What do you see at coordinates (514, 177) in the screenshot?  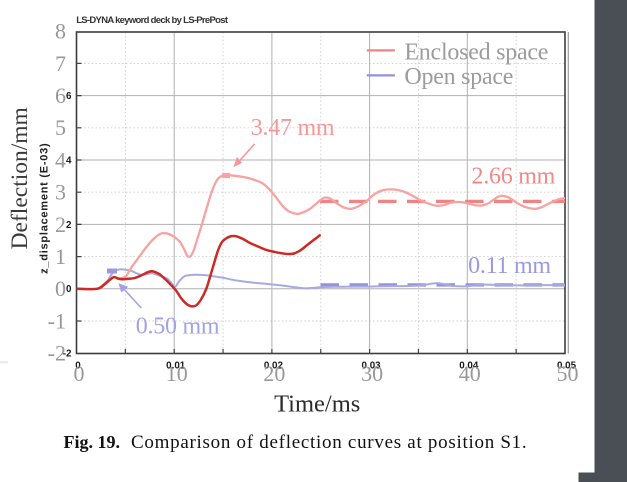 I see `svg-text: 2.66 mm` at bounding box center [514, 177].